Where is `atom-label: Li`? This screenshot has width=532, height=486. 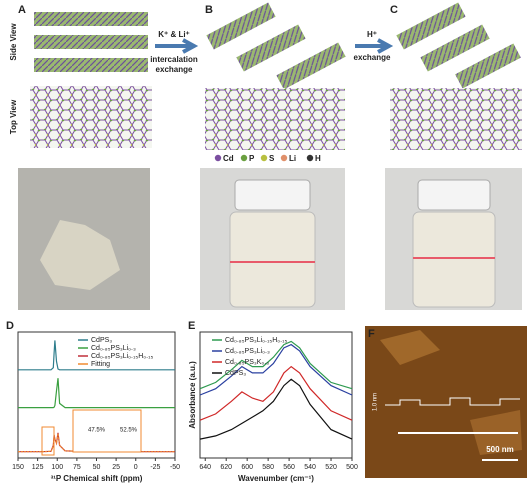
atom-label: Li is located at coordinates (292, 158).